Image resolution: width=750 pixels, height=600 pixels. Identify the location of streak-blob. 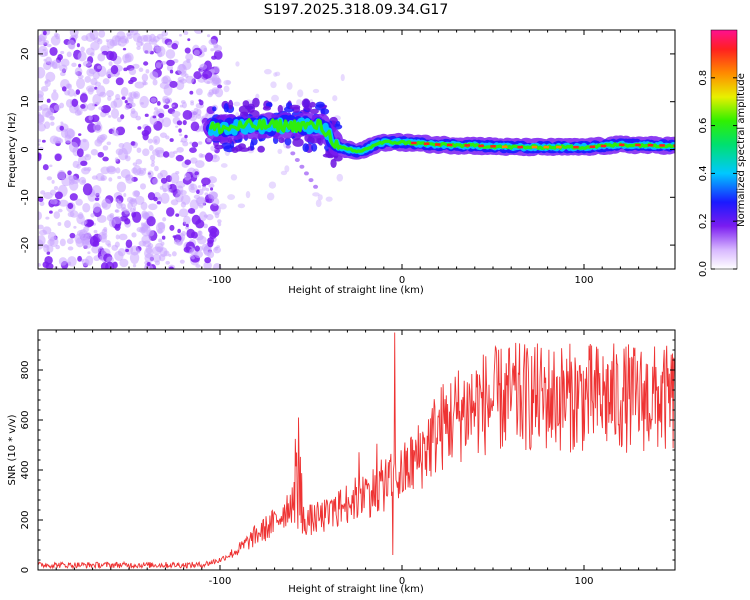
(293, 153).